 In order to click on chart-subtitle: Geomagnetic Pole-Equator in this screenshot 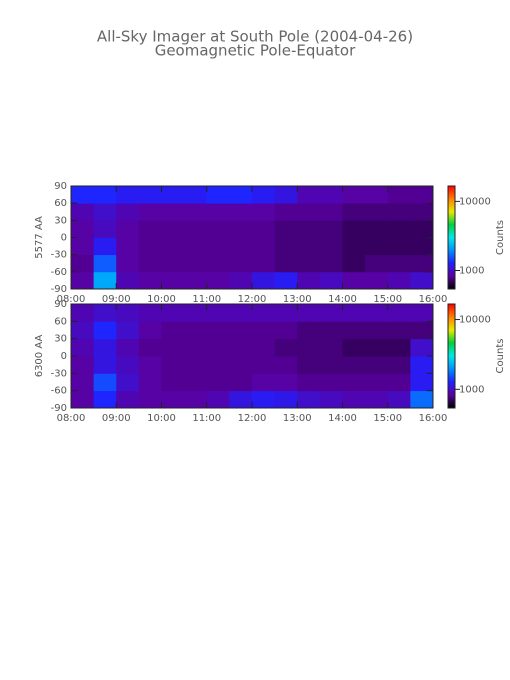, I will do `click(255, 51)`.